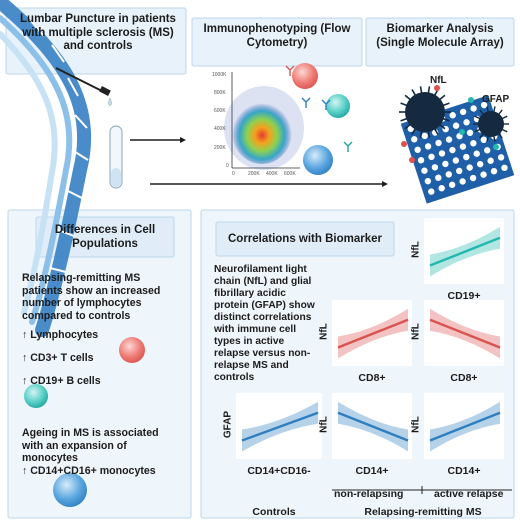 The width and height of the screenshot is (520, 522). What do you see at coordinates (61, 381) in the screenshot?
I see `item-cd19: ↑ CD19+ B cells` at bounding box center [61, 381].